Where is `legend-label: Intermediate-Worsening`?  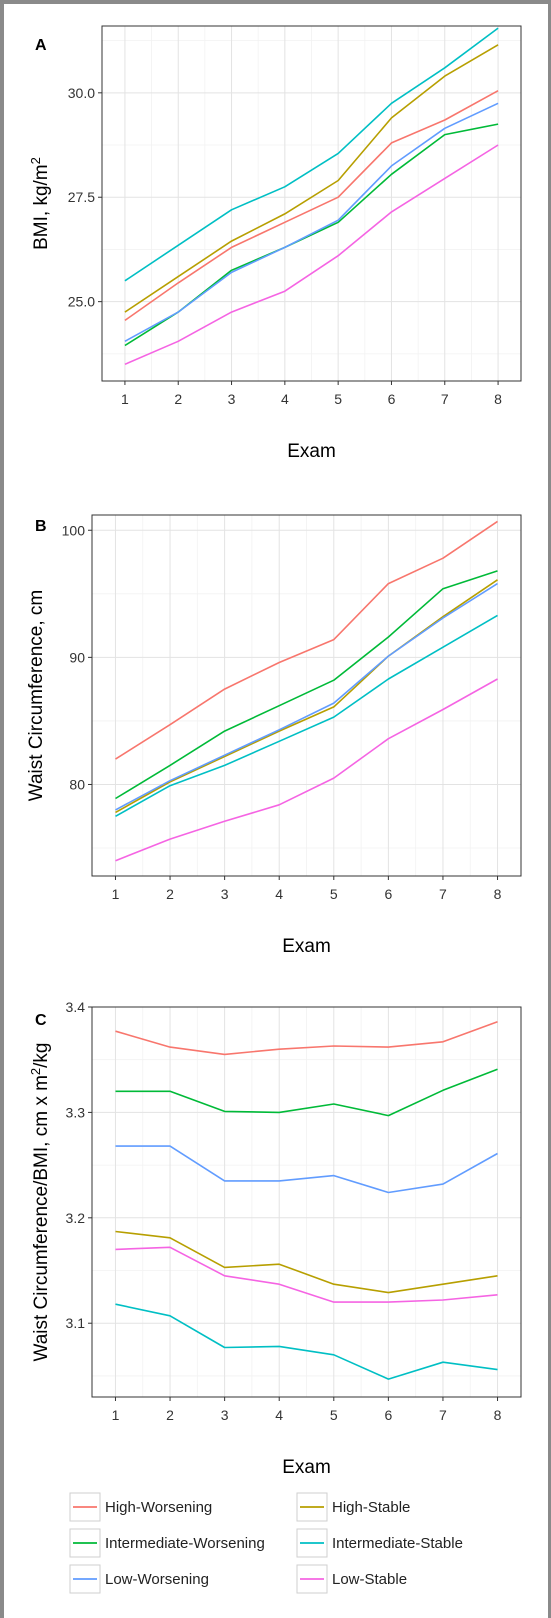
legend-label: Intermediate-Worsening is located at coordinates (185, 1543).